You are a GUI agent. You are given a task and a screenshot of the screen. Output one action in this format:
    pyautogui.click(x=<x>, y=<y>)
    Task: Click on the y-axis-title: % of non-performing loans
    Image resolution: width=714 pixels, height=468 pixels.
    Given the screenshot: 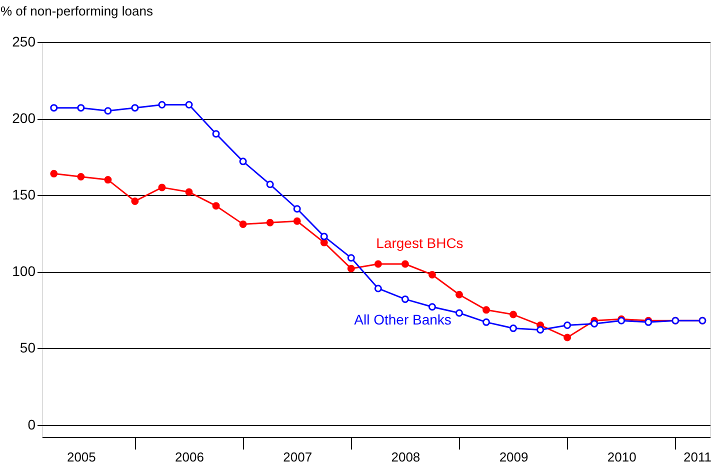 What is the action you would take?
    pyautogui.click(x=77, y=11)
    